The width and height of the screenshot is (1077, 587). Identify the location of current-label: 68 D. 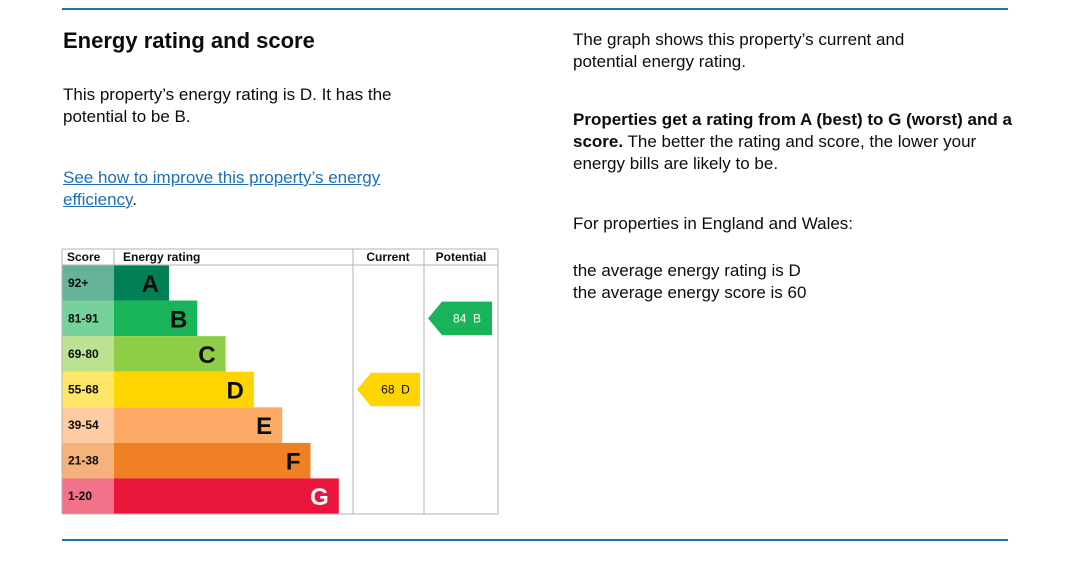
(395, 390).